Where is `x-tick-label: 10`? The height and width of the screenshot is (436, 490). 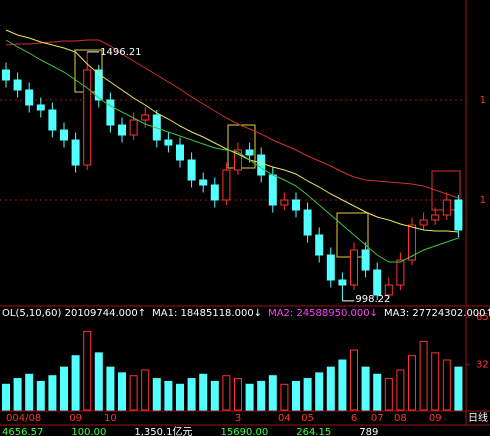 x-tick-label: 10 is located at coordinates (110, 418).